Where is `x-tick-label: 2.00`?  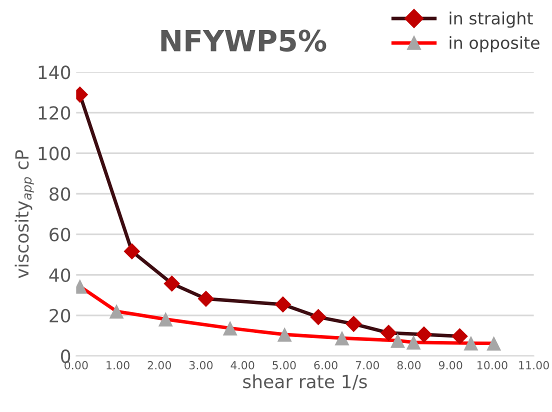 x-tick-label: 2.00 is located at coordinates (160, 365).